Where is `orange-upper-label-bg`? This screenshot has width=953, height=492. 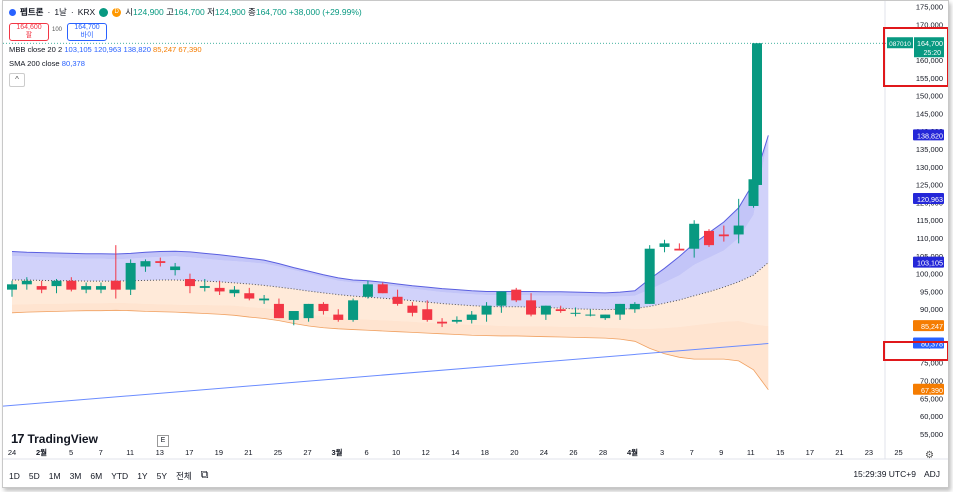
orange-upper-label-bg is located at coordinates (928, 326).